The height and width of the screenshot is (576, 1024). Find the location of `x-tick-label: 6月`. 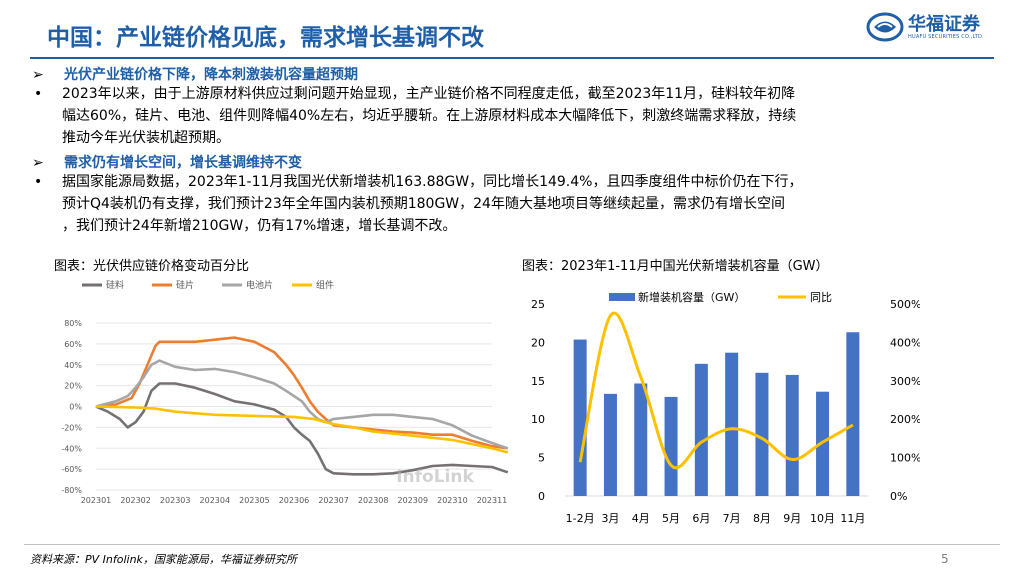

x-tick-label: 6月 is located at coordinates (701, 518).